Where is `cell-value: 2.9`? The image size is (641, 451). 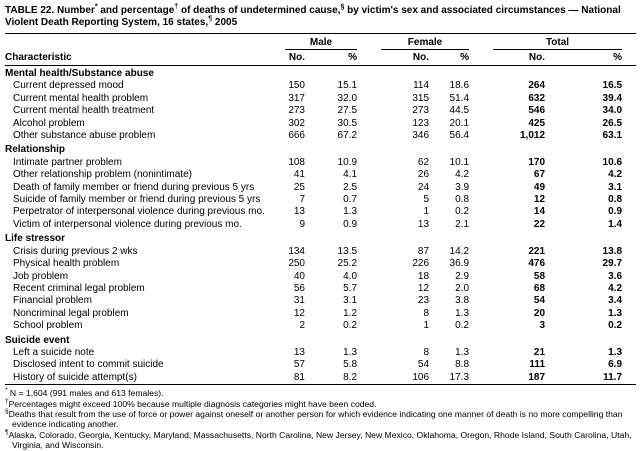 cell-value: 2.9 is located at coordinates (462, 276).